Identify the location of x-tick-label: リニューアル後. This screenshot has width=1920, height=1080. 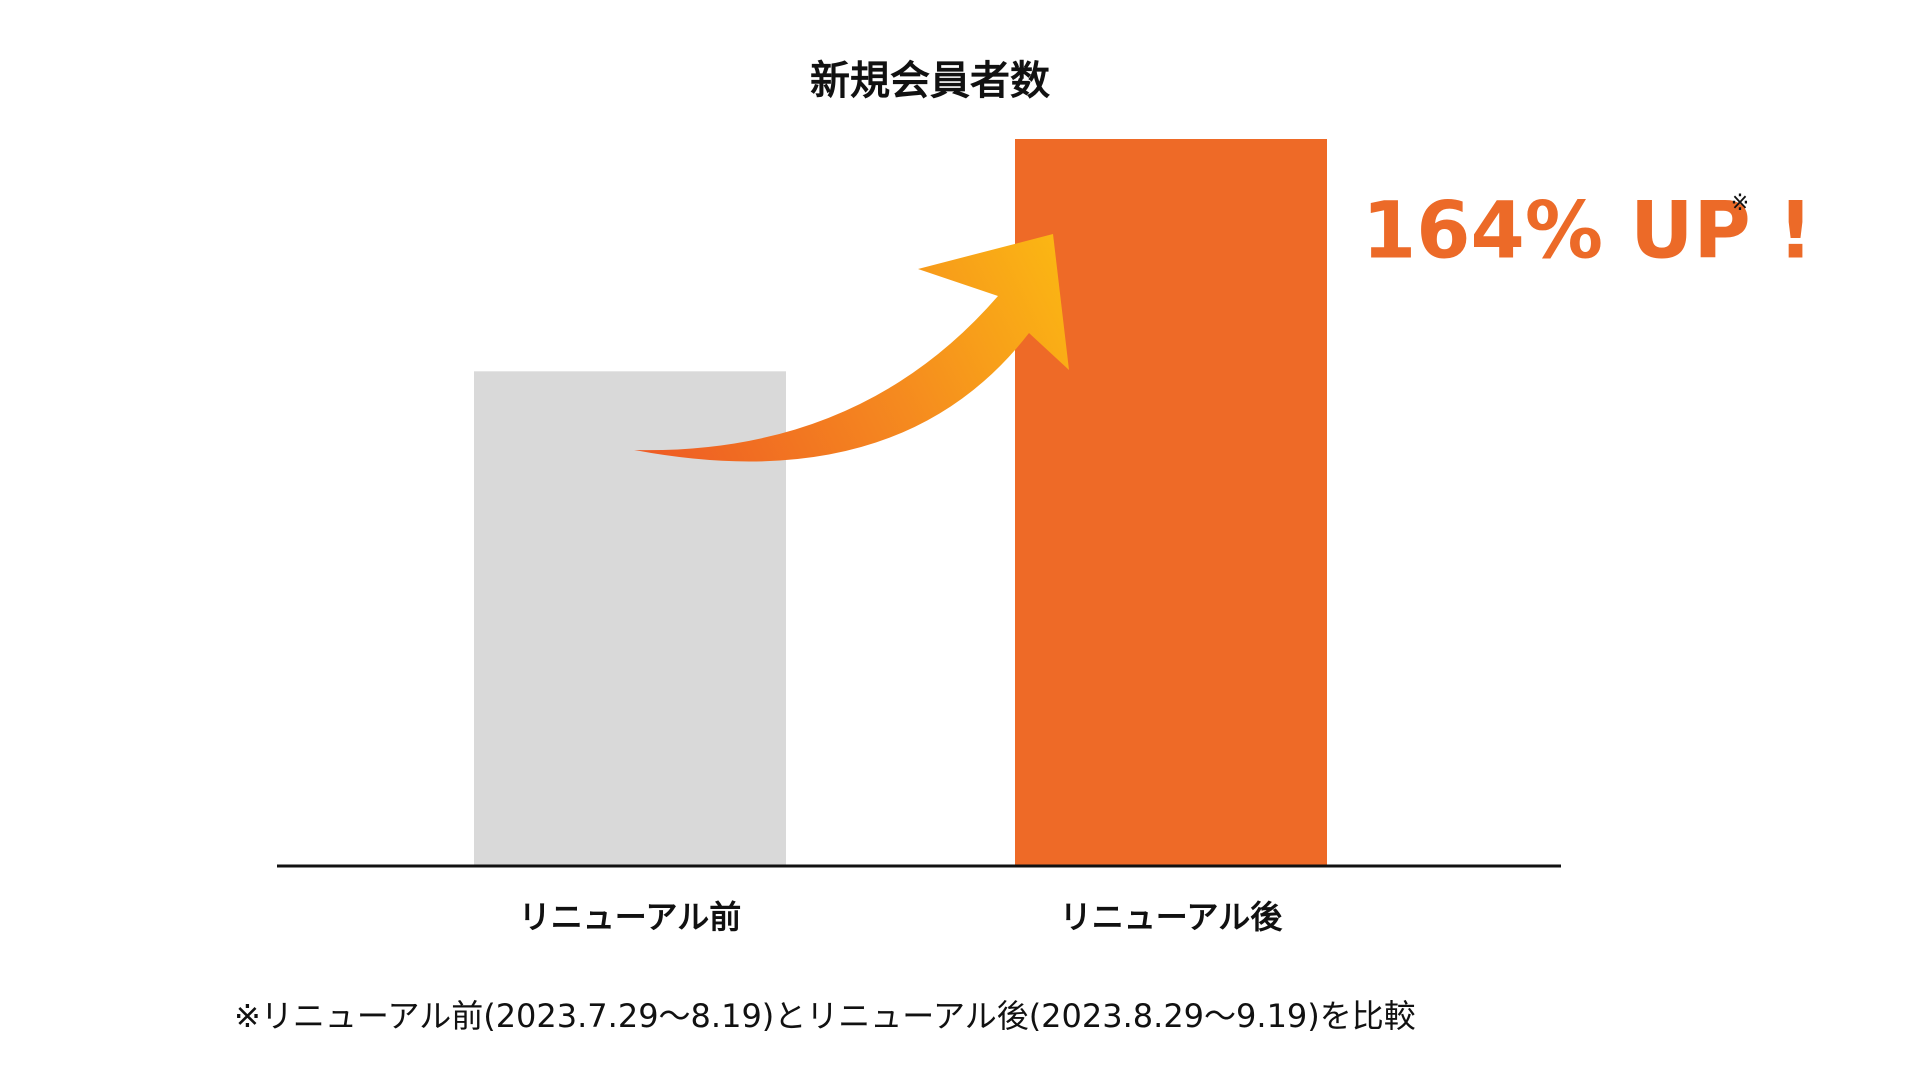
(1171, 917).